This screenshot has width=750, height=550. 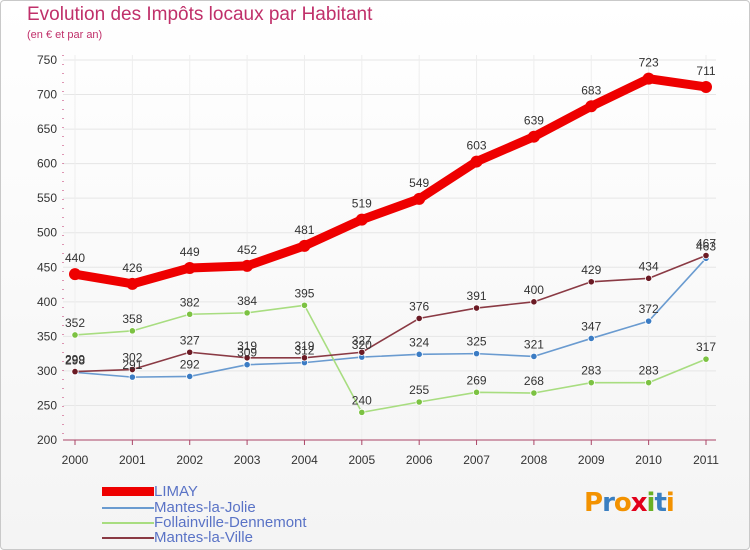 What do you see at coordinates (591, 270) in the screenshot?
I see `data-label: 429` at bounding box center [591, 270].